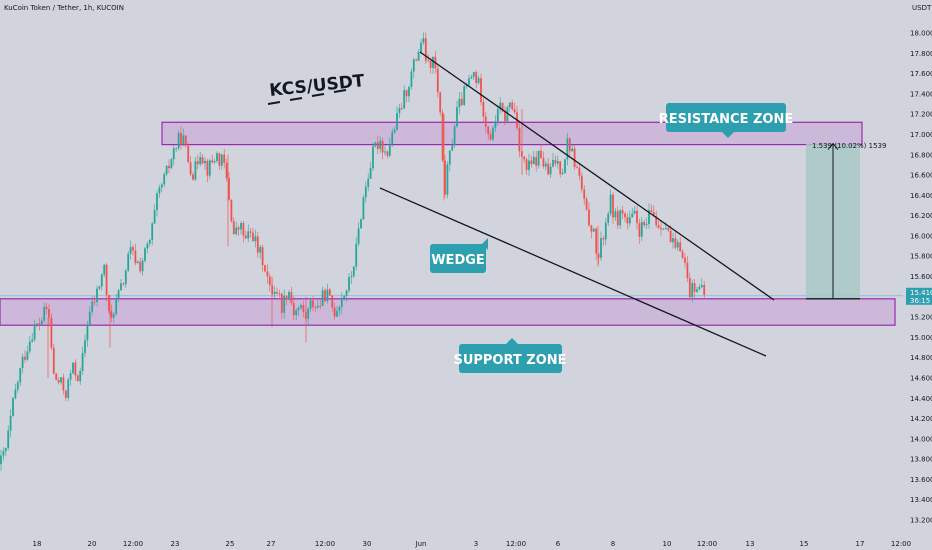 The width and height of the screenshot is (932, 550). What do you see at coordinates (921, 521) in the screenshot?
I see `y-tick-label: 13.200` at bounding box center [921, 521].